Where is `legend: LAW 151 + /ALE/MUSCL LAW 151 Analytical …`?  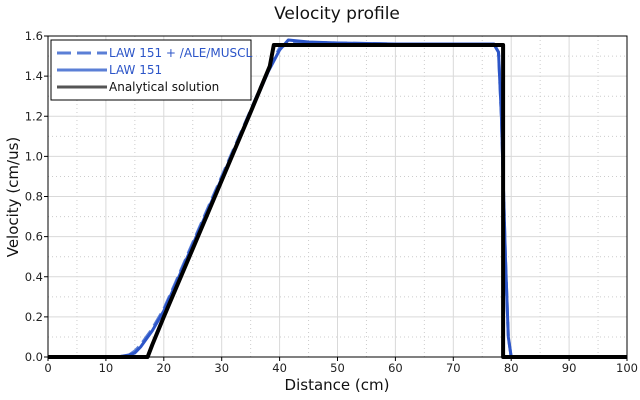
legend: LAW 151 + /ALE/MUSCL LAW 151 Analytical … is located at coordinates (151, 70).